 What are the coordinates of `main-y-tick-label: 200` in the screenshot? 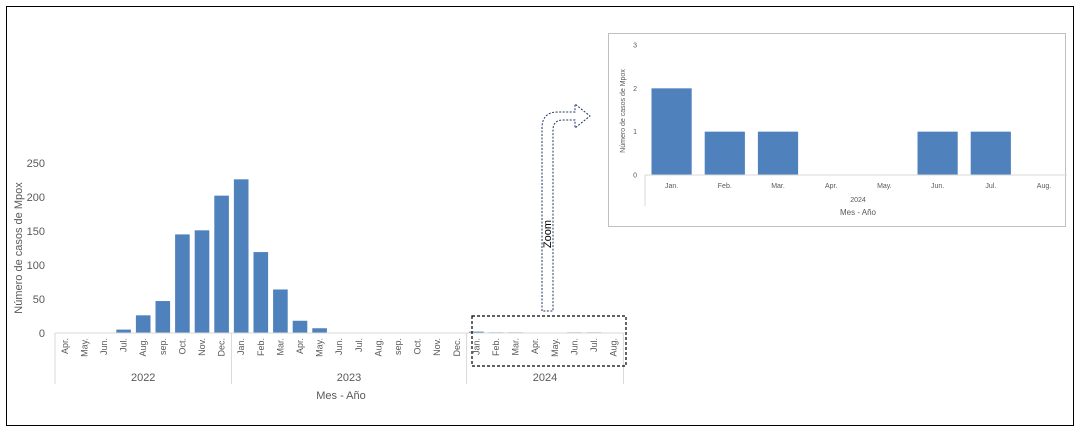 It's located at (36, 198).